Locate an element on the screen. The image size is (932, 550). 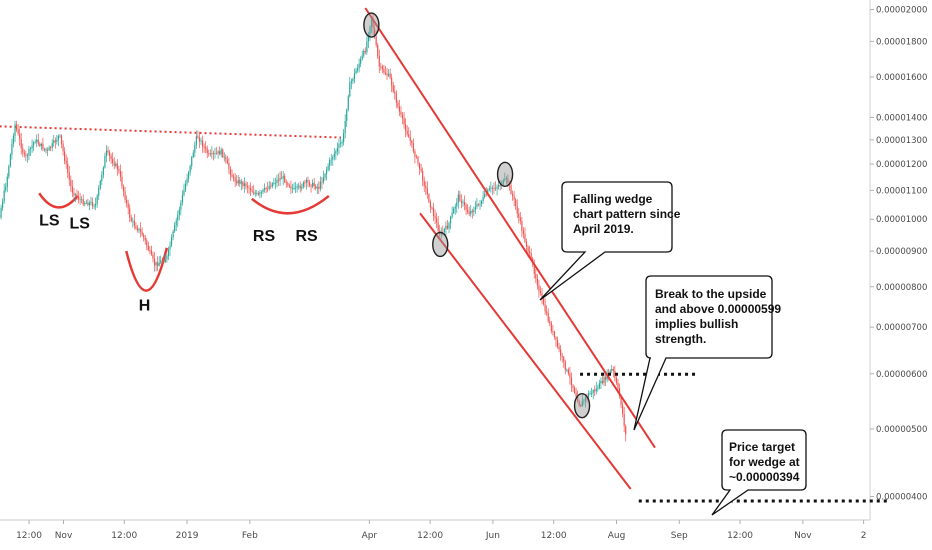
y-tick-label: 0.00000800 is located at coordinates (901, 288).